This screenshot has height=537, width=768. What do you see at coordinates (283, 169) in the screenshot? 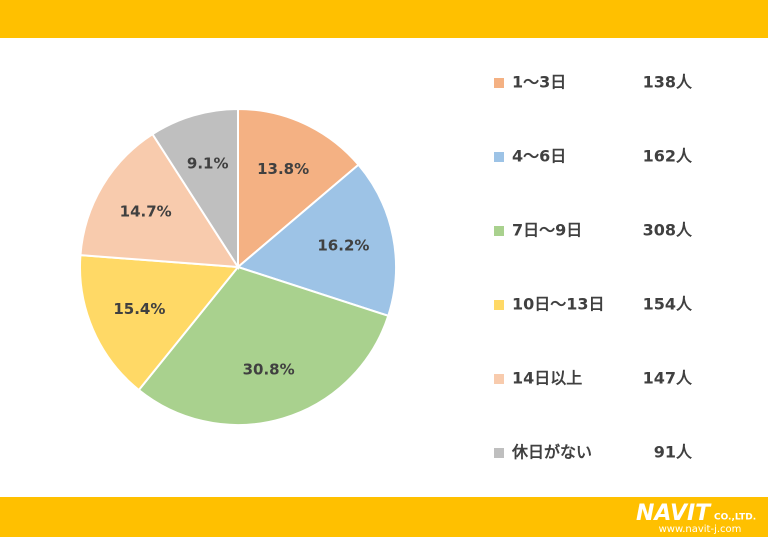
I see `slice-label: 13.8%` at bounding box center [283, 169].